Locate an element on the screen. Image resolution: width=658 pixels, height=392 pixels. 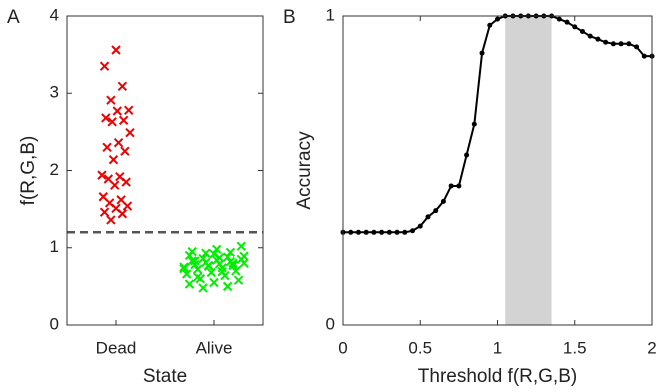
x-tick-label: 0.5 is located at coordinates (420, 347).